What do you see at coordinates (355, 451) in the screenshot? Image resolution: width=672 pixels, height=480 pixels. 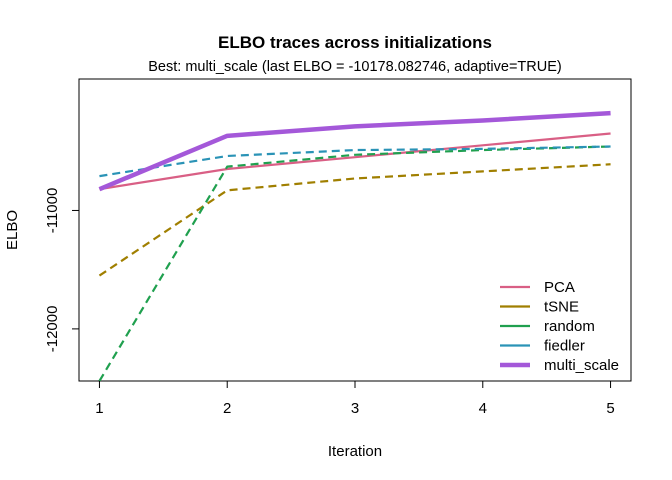 I see `x-axis-label: Iteration` at bounding box center [355, 451].